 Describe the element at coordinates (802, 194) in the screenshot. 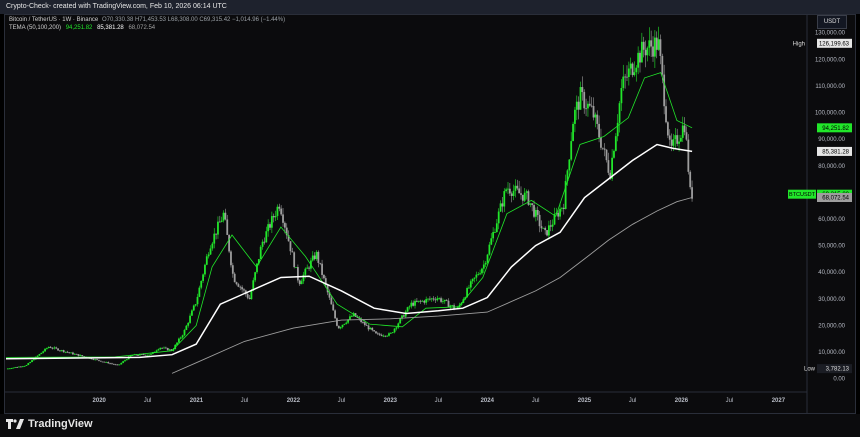

I see `last-price-tag-symbol-box` at that location.